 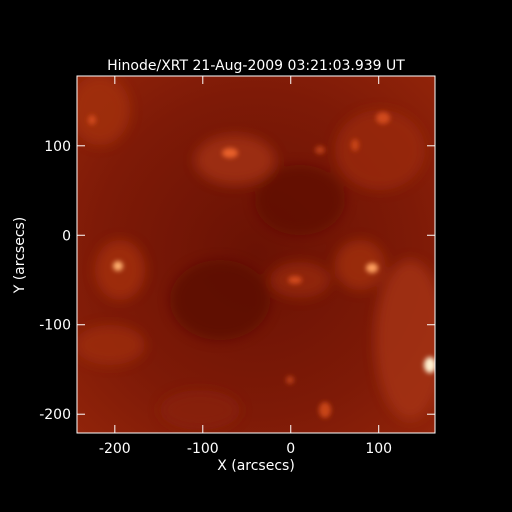 I want to click on x-tick-label: 100, so click(x=378, y=449).